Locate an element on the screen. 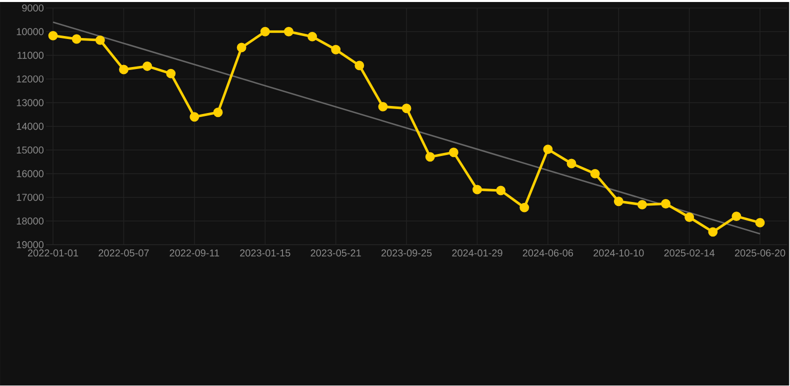 The height and width of the screenshot is (386, 790). x-tick-label: 2022-01-01 is located at coordinates (53, 253).